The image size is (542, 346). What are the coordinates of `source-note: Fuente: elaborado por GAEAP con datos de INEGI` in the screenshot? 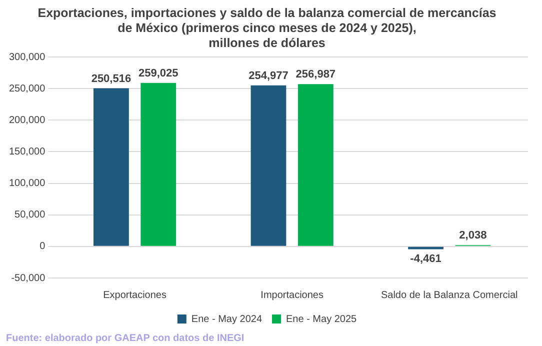 It's located at (125, 338).